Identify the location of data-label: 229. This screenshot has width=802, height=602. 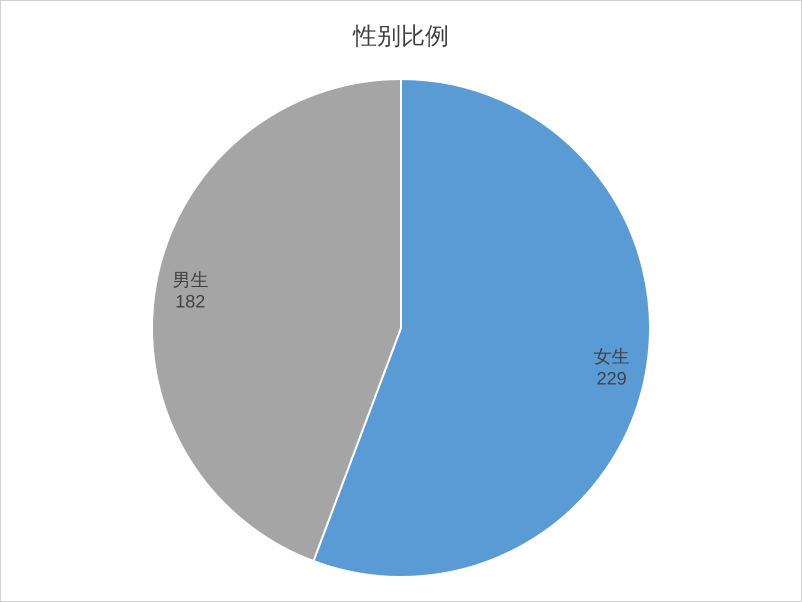
(611, 378).